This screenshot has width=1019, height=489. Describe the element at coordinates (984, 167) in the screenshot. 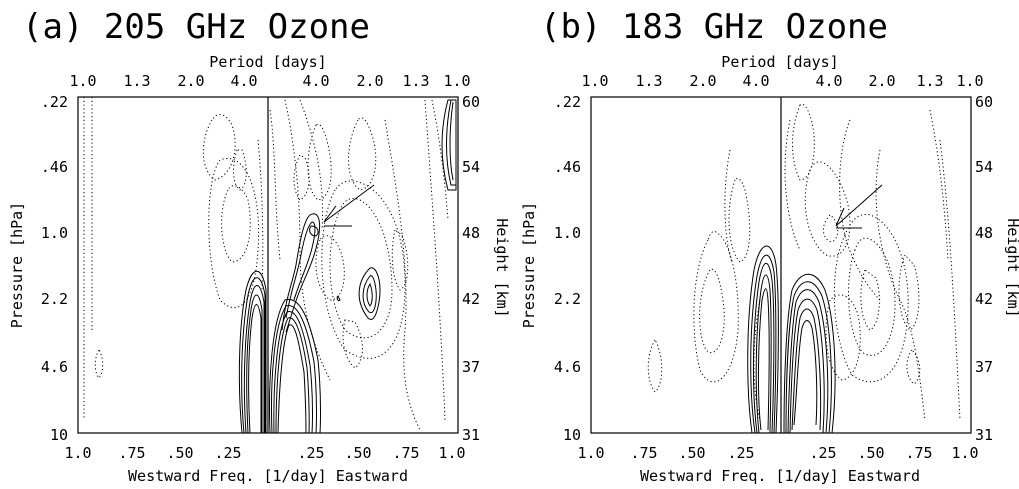

I see `panel-b-right-tick: 54` at that location.